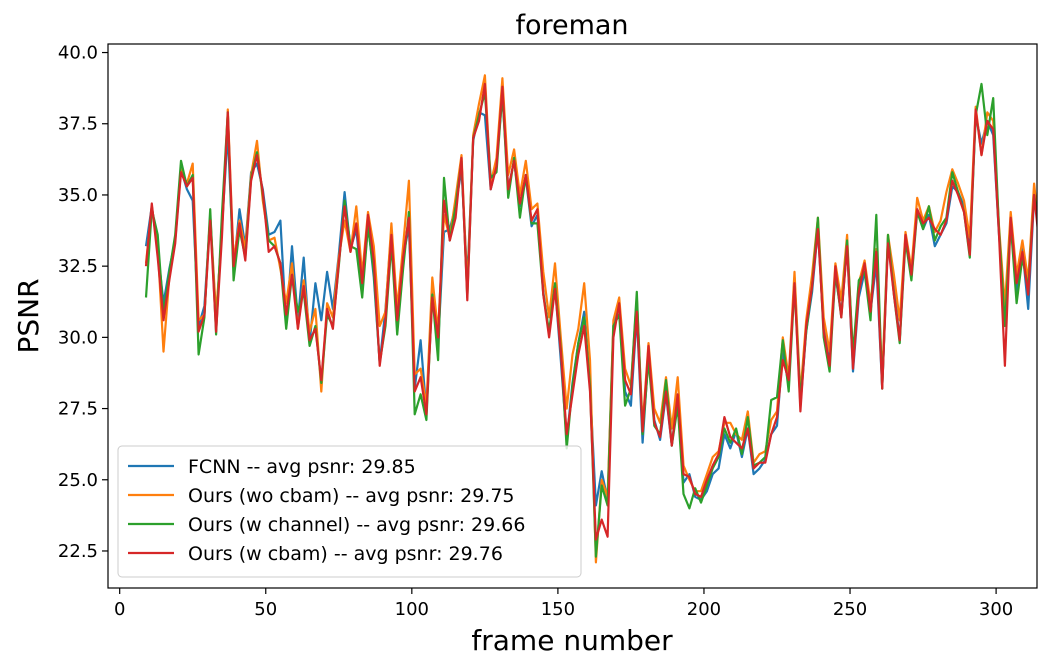 This screenshot has width=1049, height=667. I want to click on y-tick-label: 25.0, so click(78, 480).